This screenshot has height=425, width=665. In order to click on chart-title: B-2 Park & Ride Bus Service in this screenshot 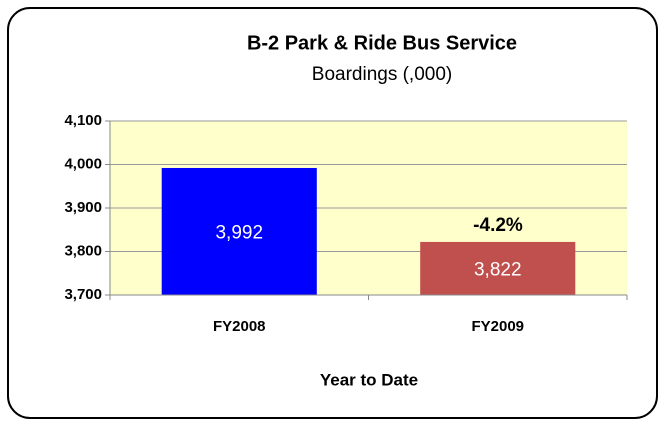, I will do `click(382, 43)`.